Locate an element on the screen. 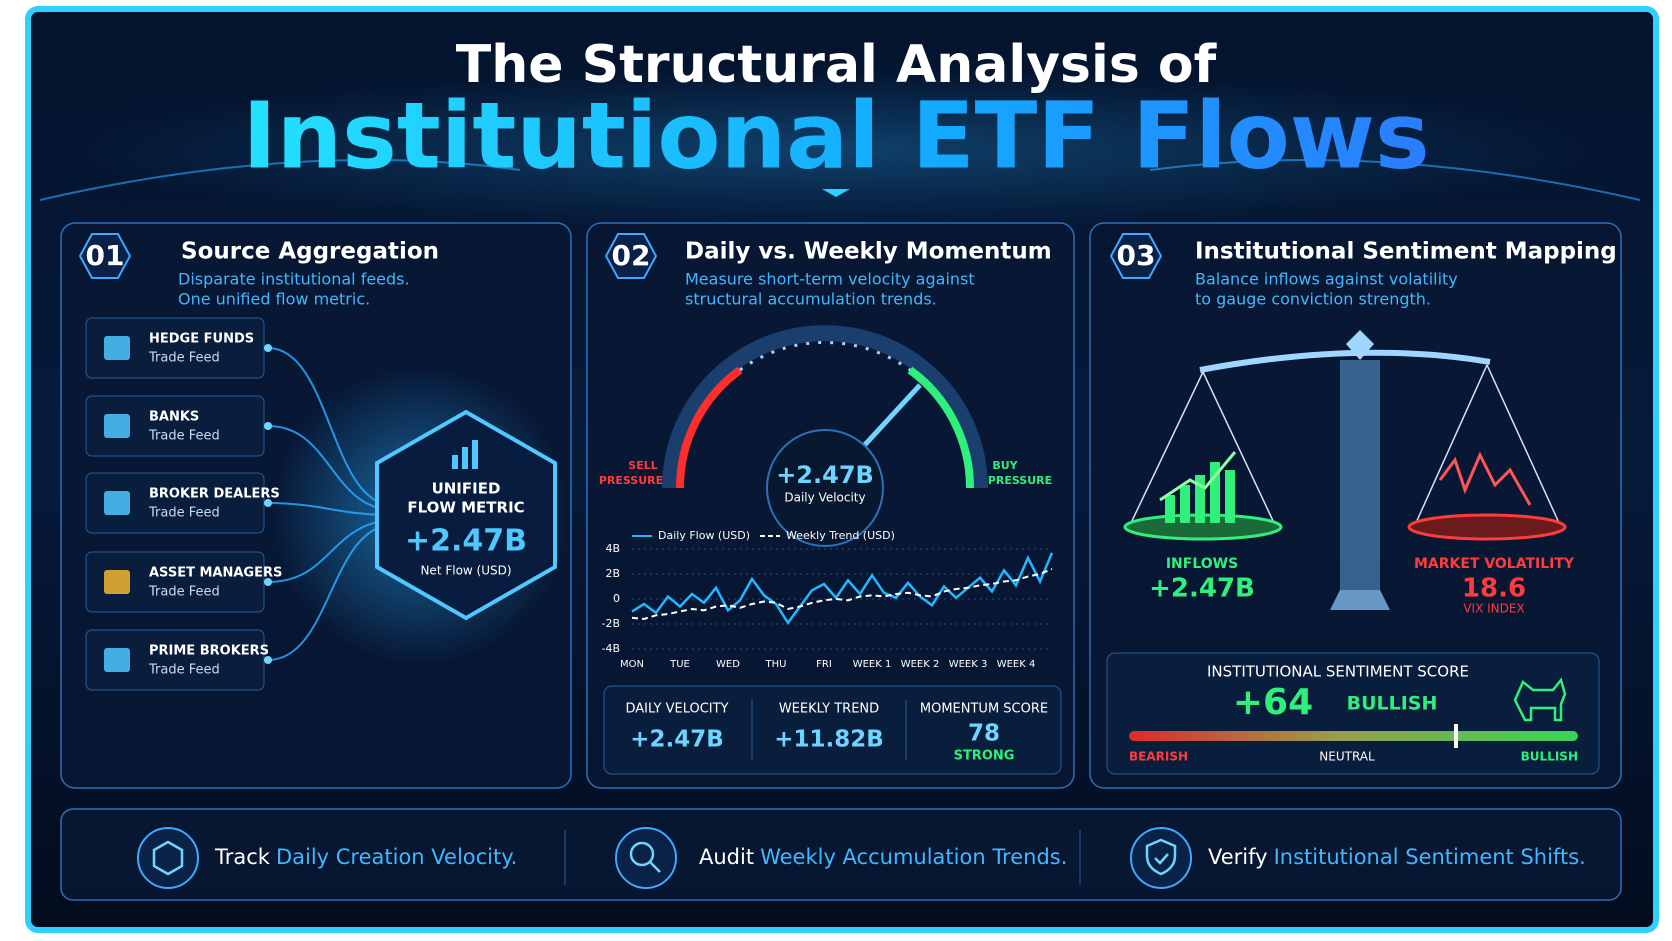 The height and width of the screenshot is (941, 1672). frame is located at coordinates (840, 180).